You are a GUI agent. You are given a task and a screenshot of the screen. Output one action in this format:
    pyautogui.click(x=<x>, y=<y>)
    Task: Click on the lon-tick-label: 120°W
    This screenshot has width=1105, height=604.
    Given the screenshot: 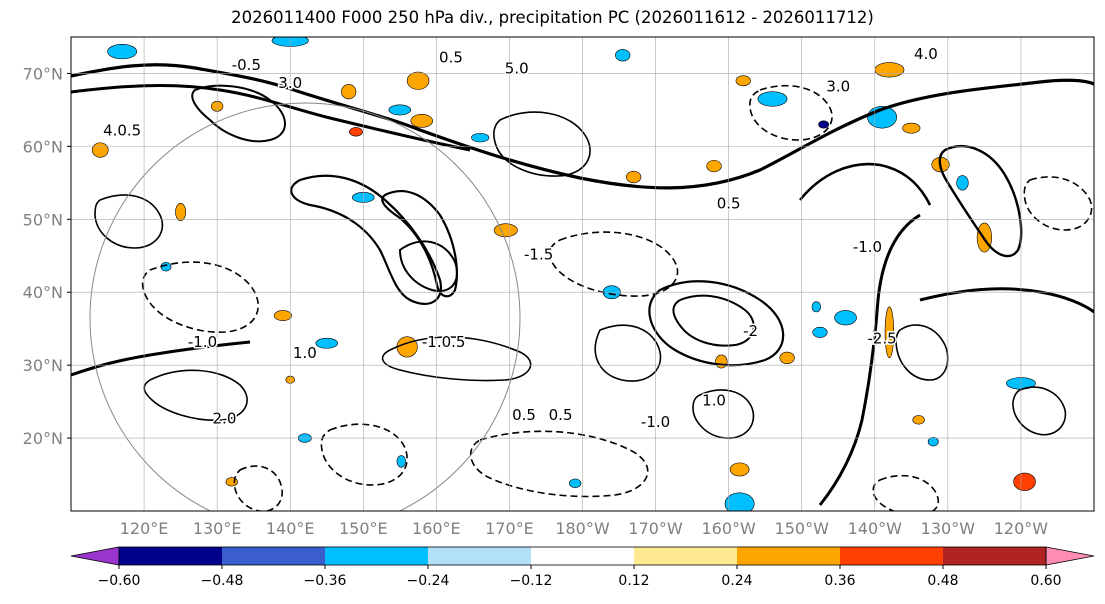 What is the action you would take?
    pyautogui.click(x=1021, y=528)
    